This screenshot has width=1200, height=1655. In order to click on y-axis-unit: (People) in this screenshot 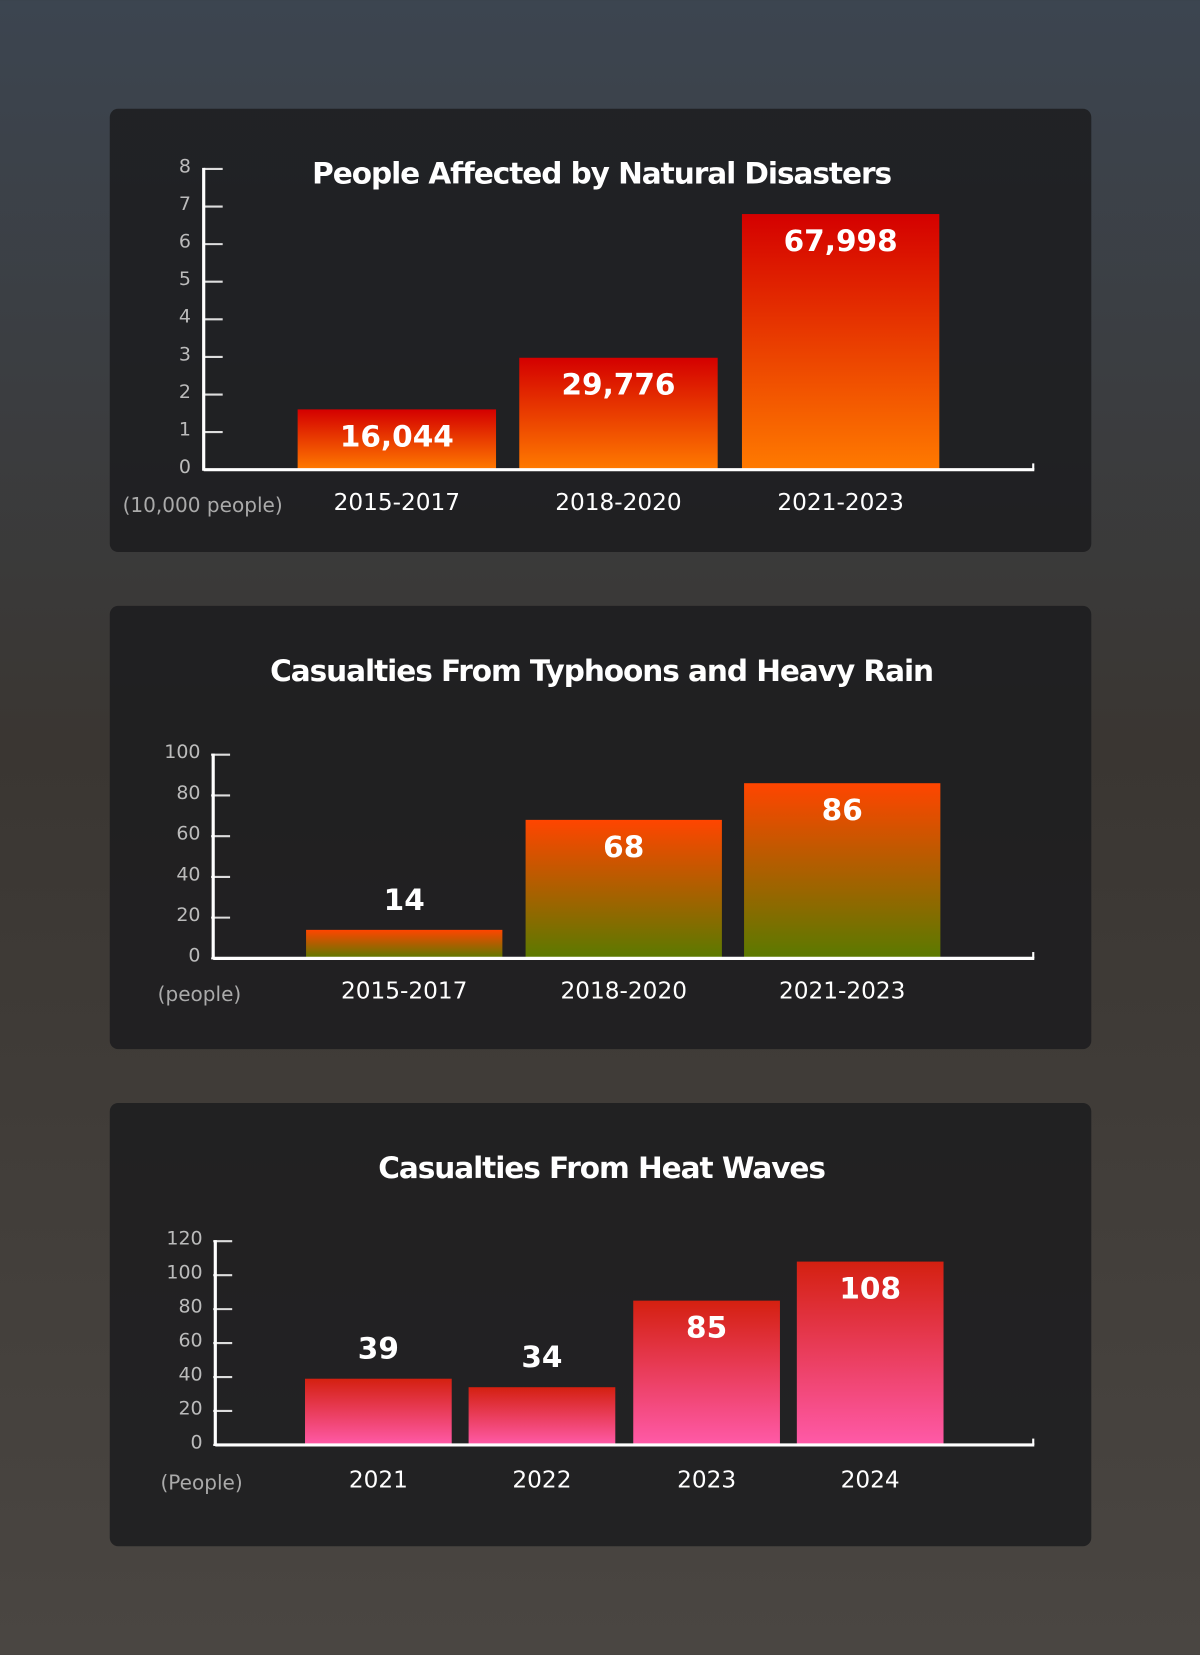, I will do `click(201, 1482)`.